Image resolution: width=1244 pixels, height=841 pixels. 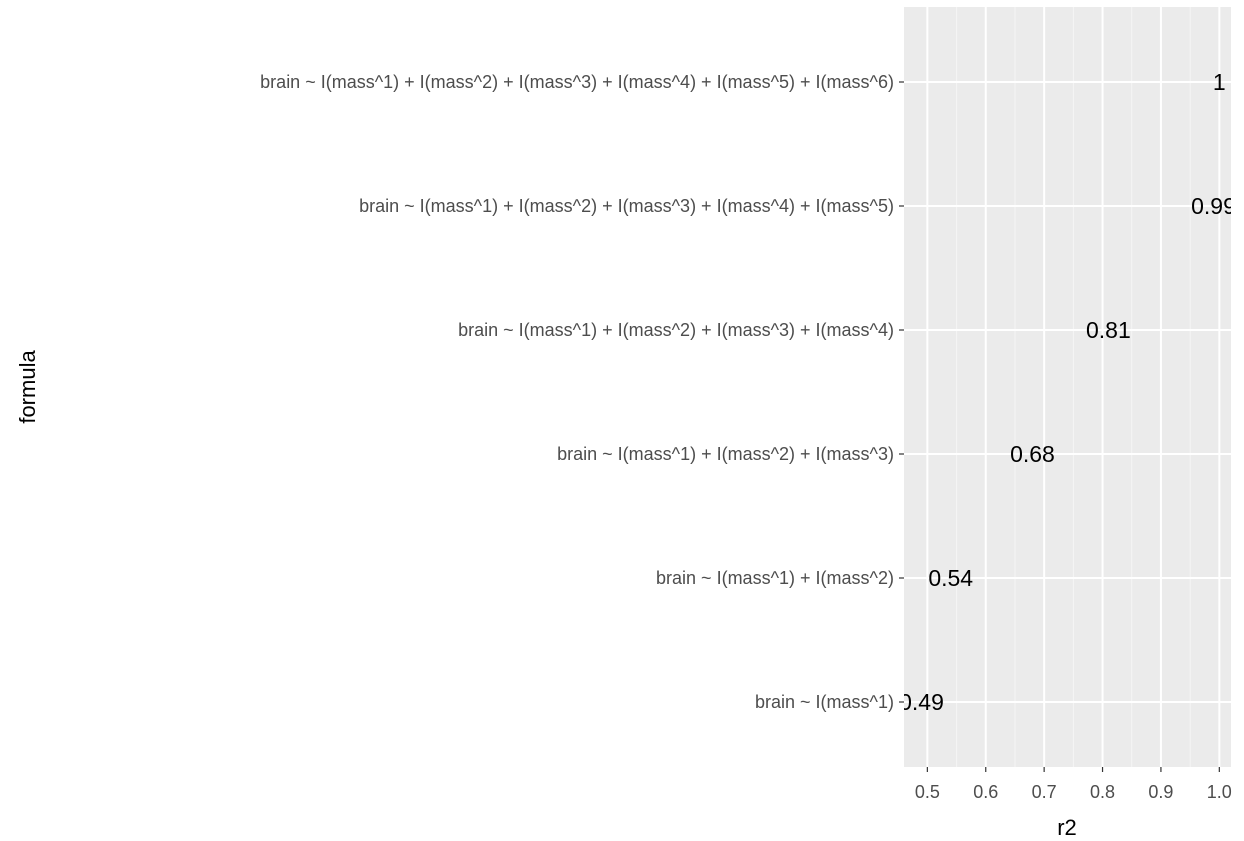 What do you see at coordinates (1073, 769) in the screenshot?
I see `x-axis-ticks` at bounding box center [1073, 769].